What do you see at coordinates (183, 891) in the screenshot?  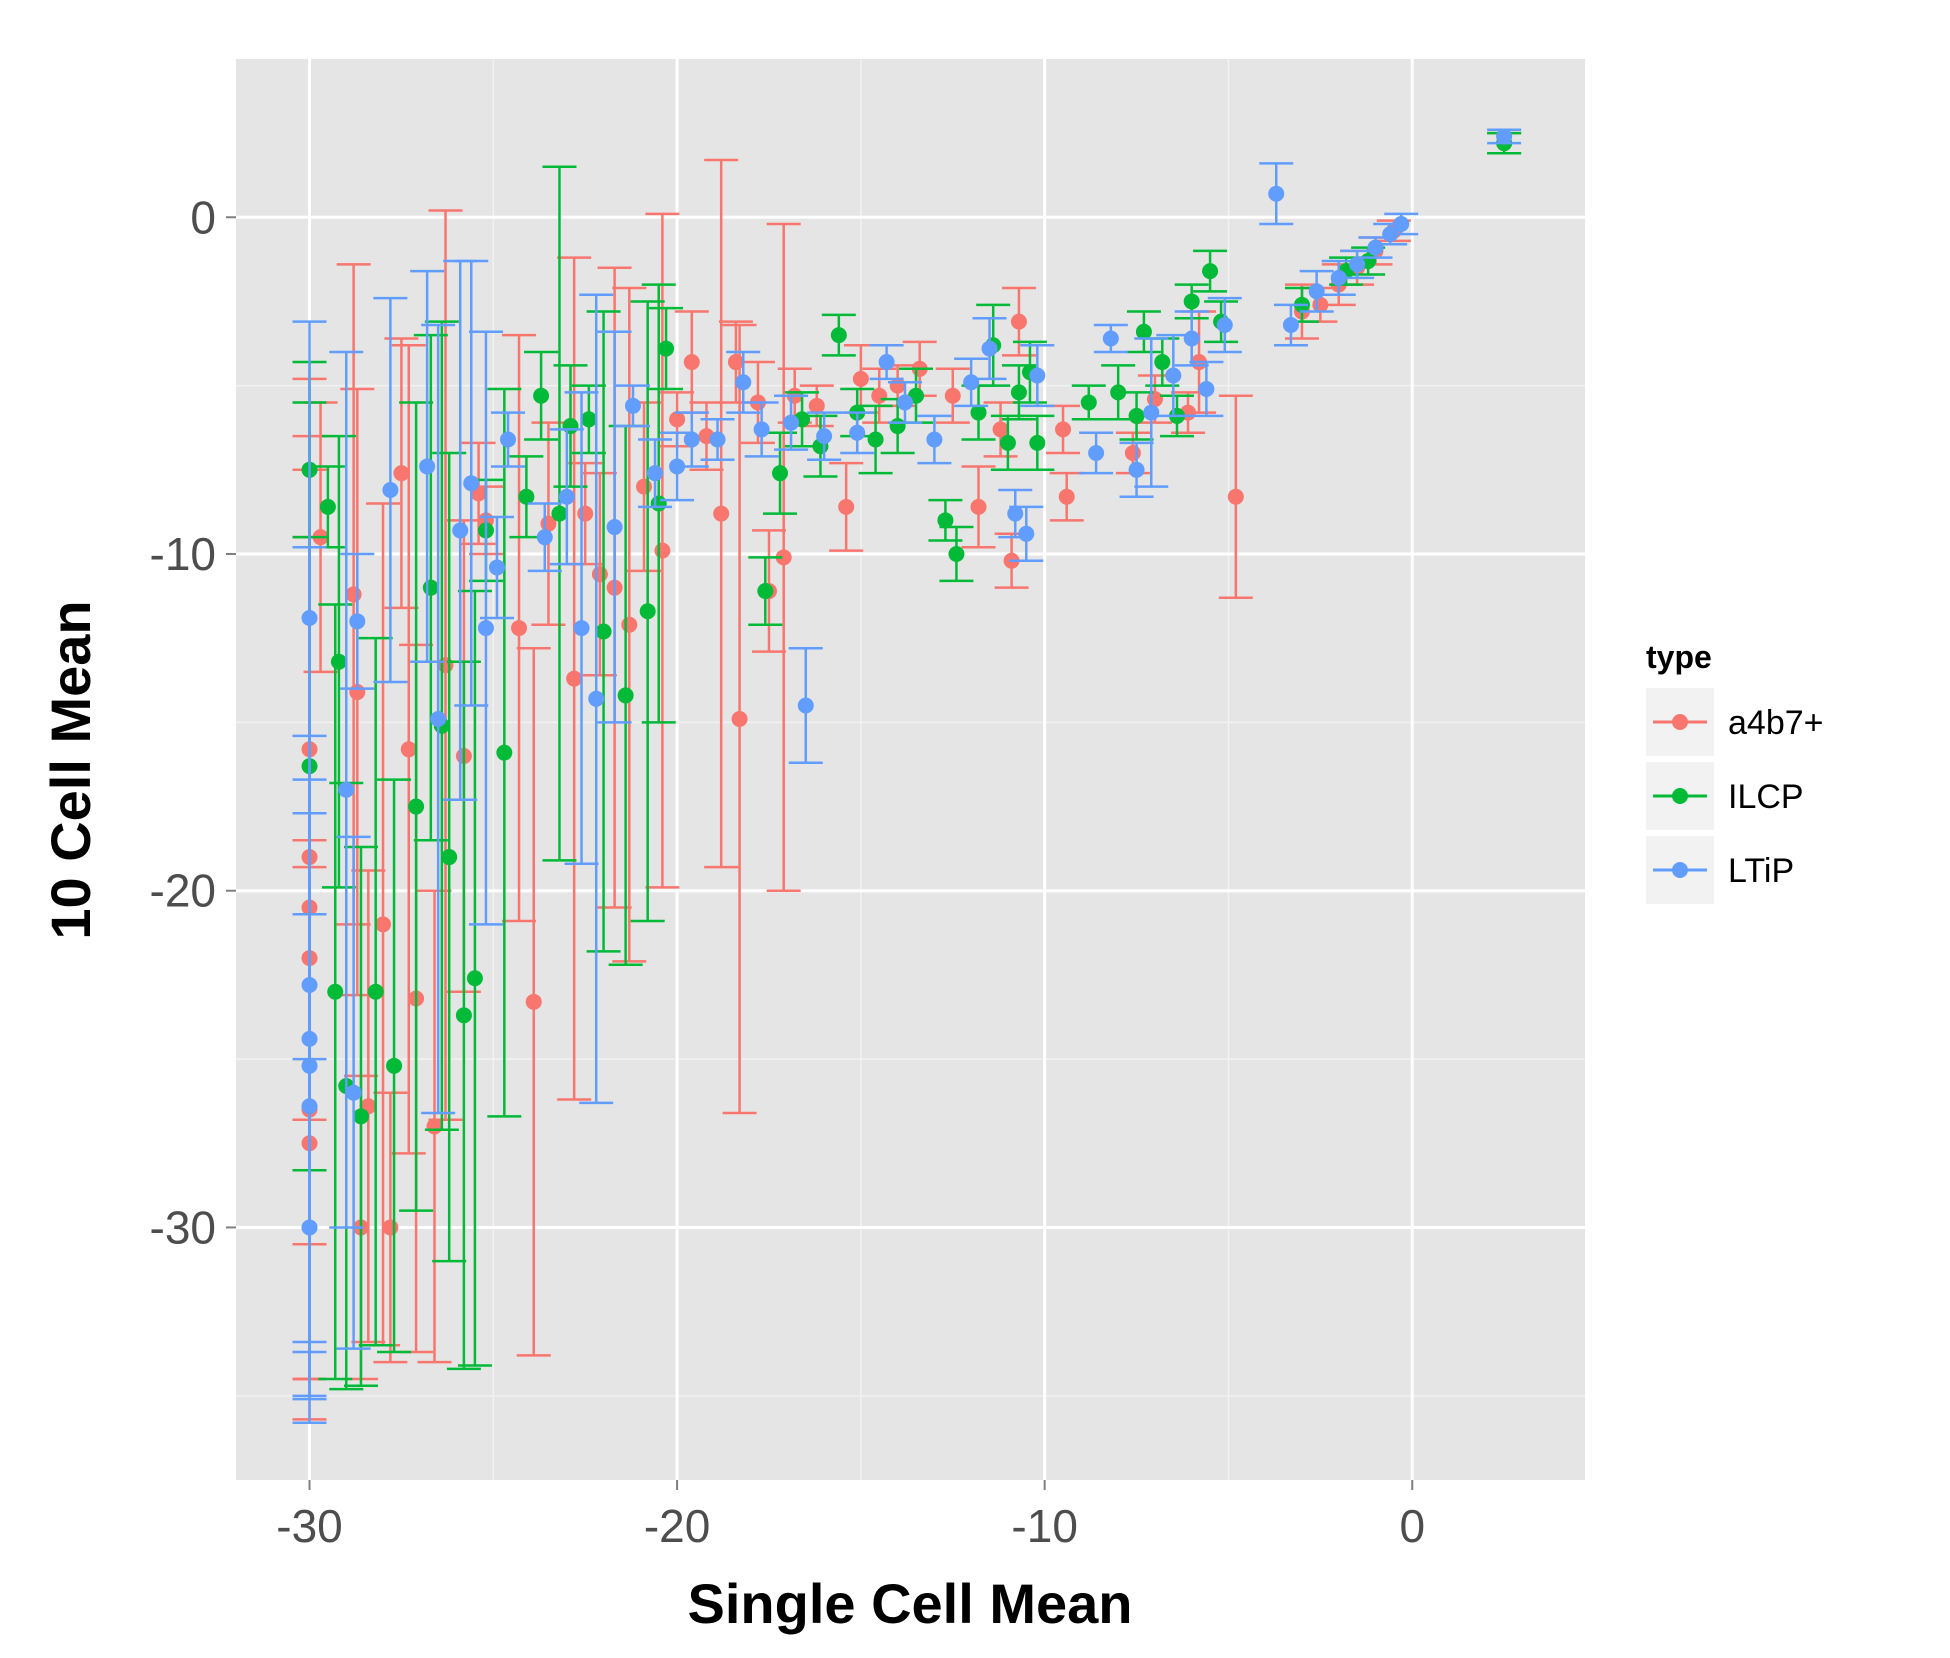 I see `y-tick-label: -20` at bounding box center [183, 891].